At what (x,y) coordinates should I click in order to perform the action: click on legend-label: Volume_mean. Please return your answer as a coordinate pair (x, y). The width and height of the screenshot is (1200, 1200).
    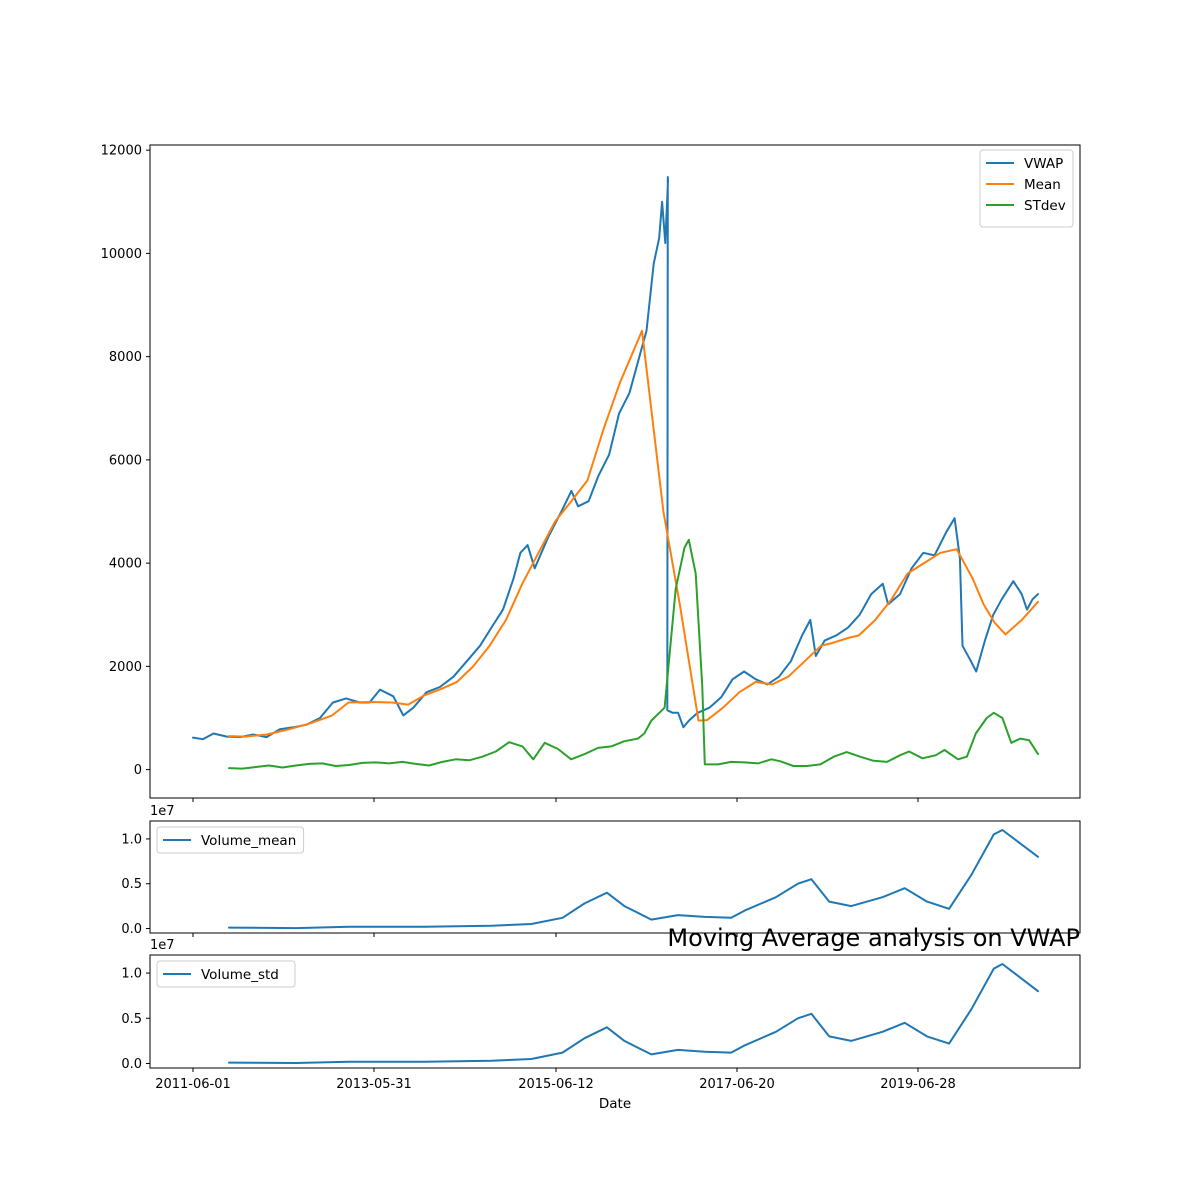
    Looking at the image, I should click on (248, 841).